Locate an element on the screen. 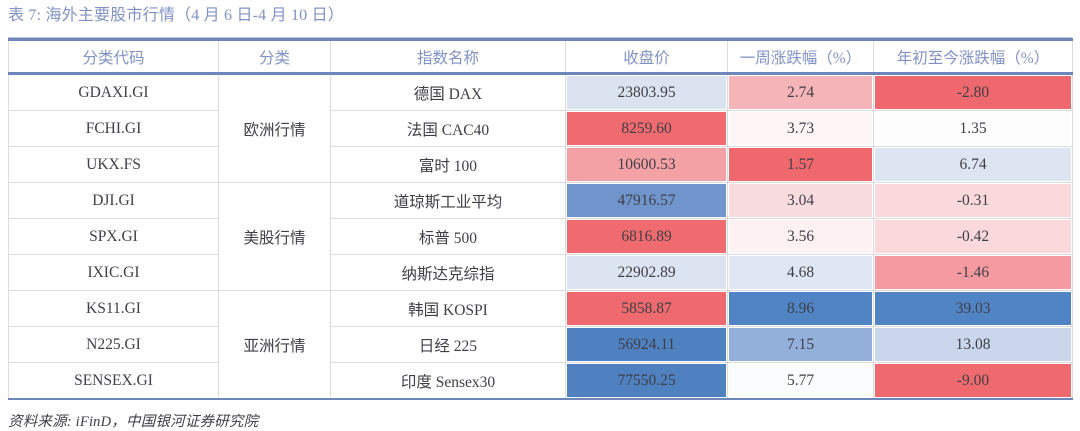  header-cell-index-name: 指数名称 is located at coordinates (448, 57).